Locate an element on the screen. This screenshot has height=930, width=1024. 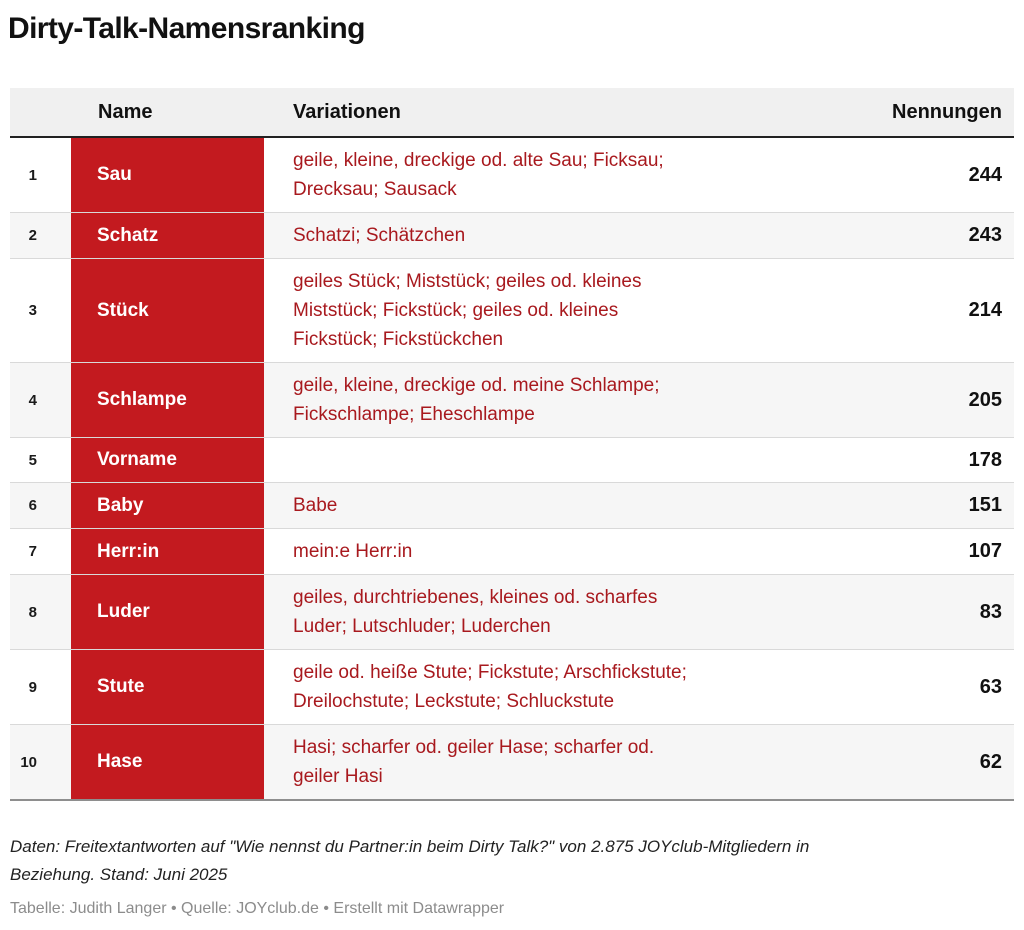
rank-cell: 4 is located at coordinates (32, 400).